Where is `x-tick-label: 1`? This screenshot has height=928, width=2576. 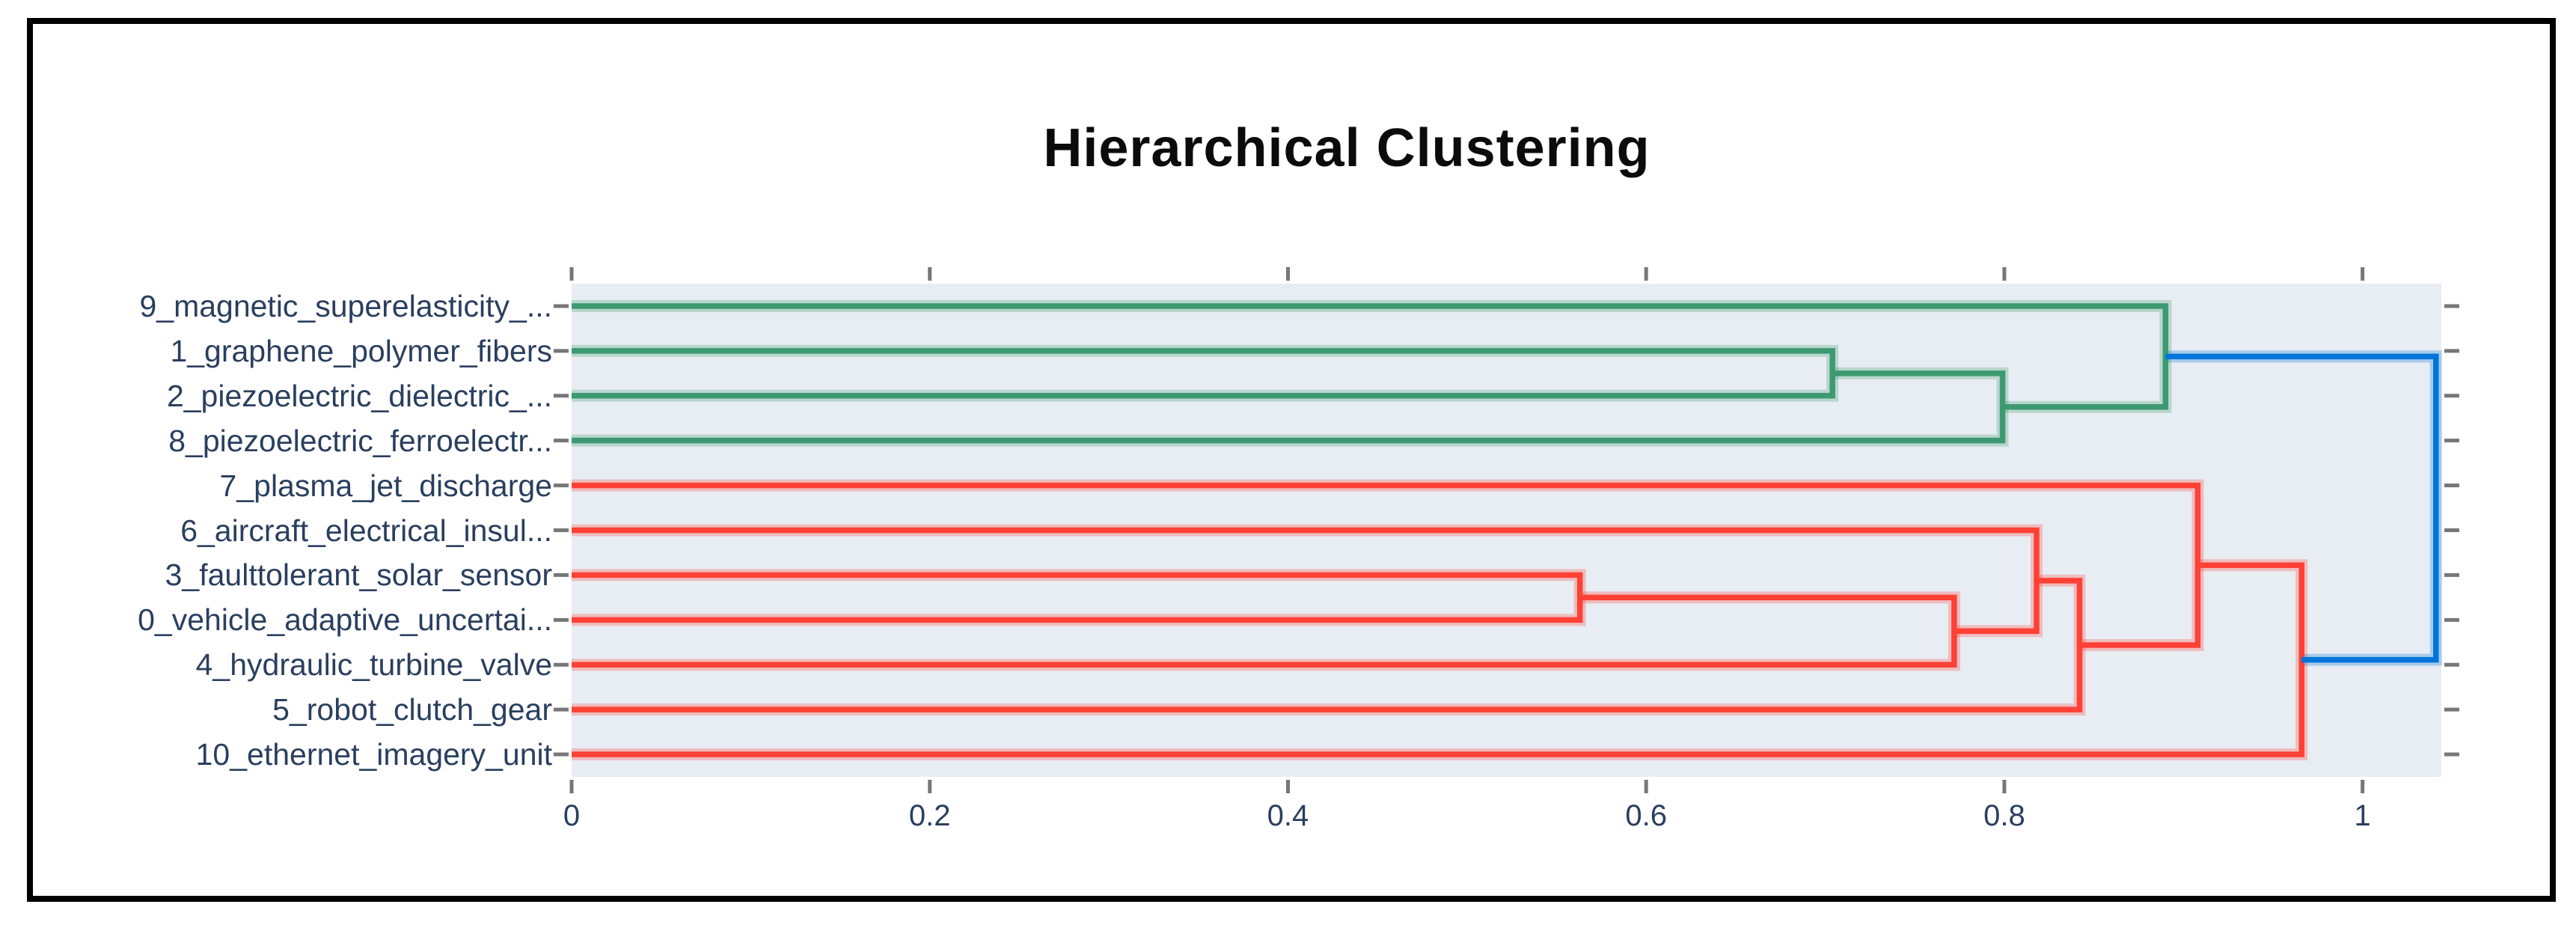 x-tick-label: 1 is located at coordinates (2362, 816).